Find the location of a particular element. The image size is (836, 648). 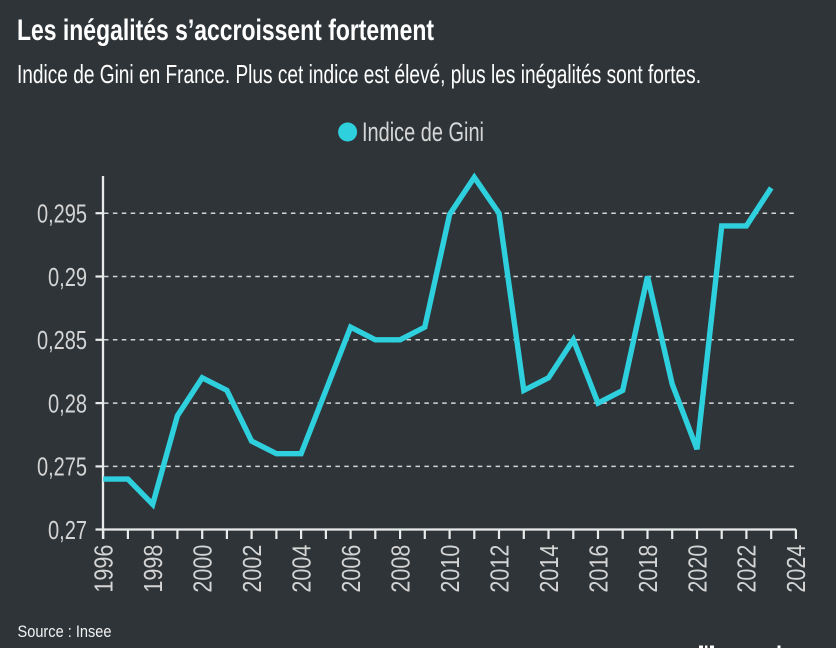

svg-text: 2010 is located at coordinates (450, 569).